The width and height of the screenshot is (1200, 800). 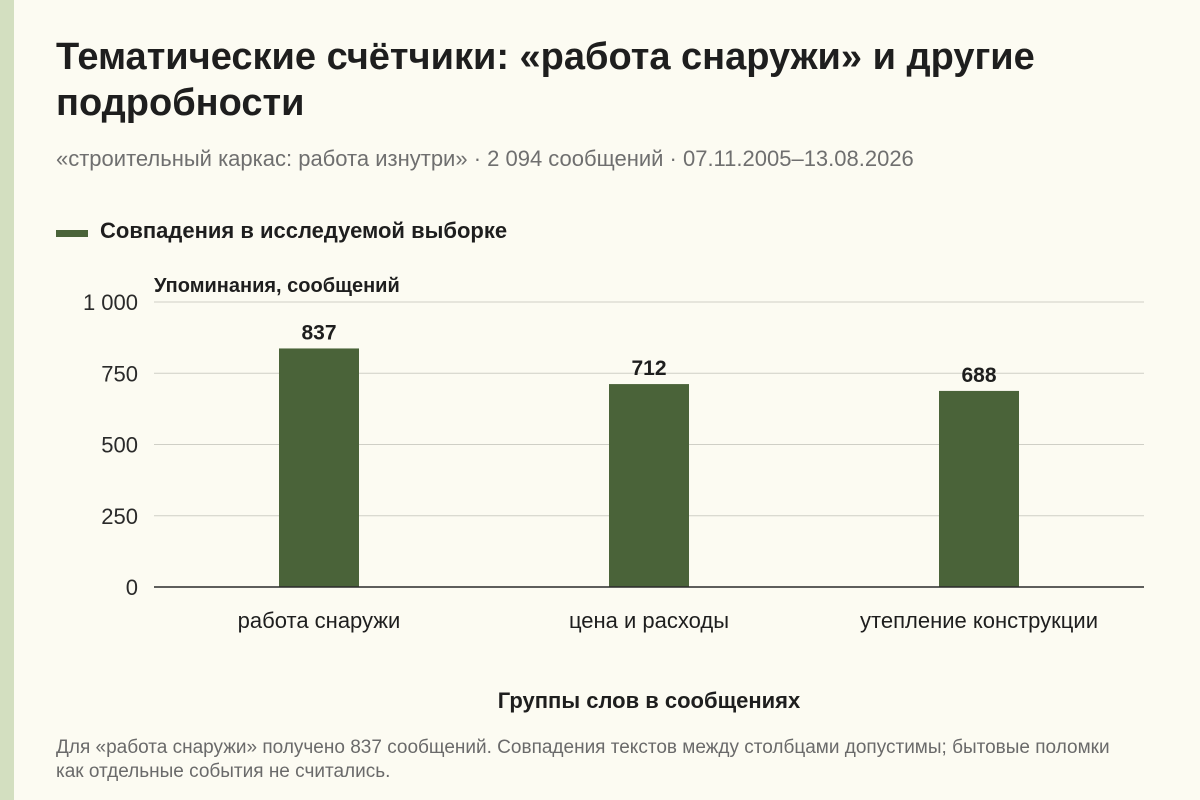 I want to click on y-axis-title: Упоминания, сообщений, so click(x=277, y=286).